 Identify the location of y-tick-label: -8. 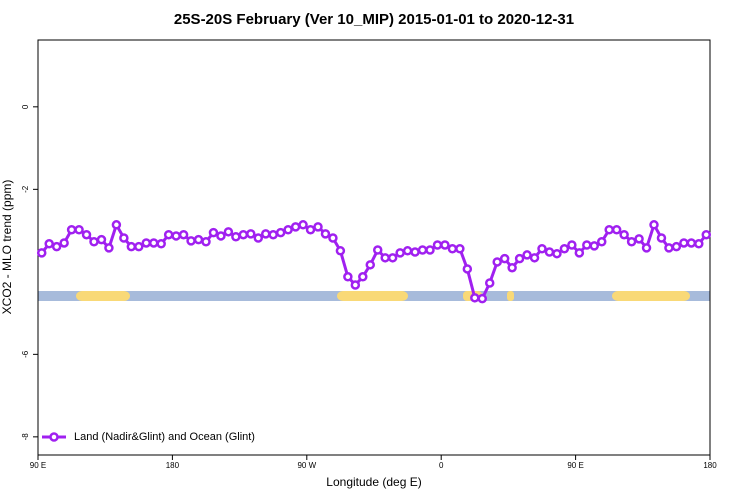
(25, 437).